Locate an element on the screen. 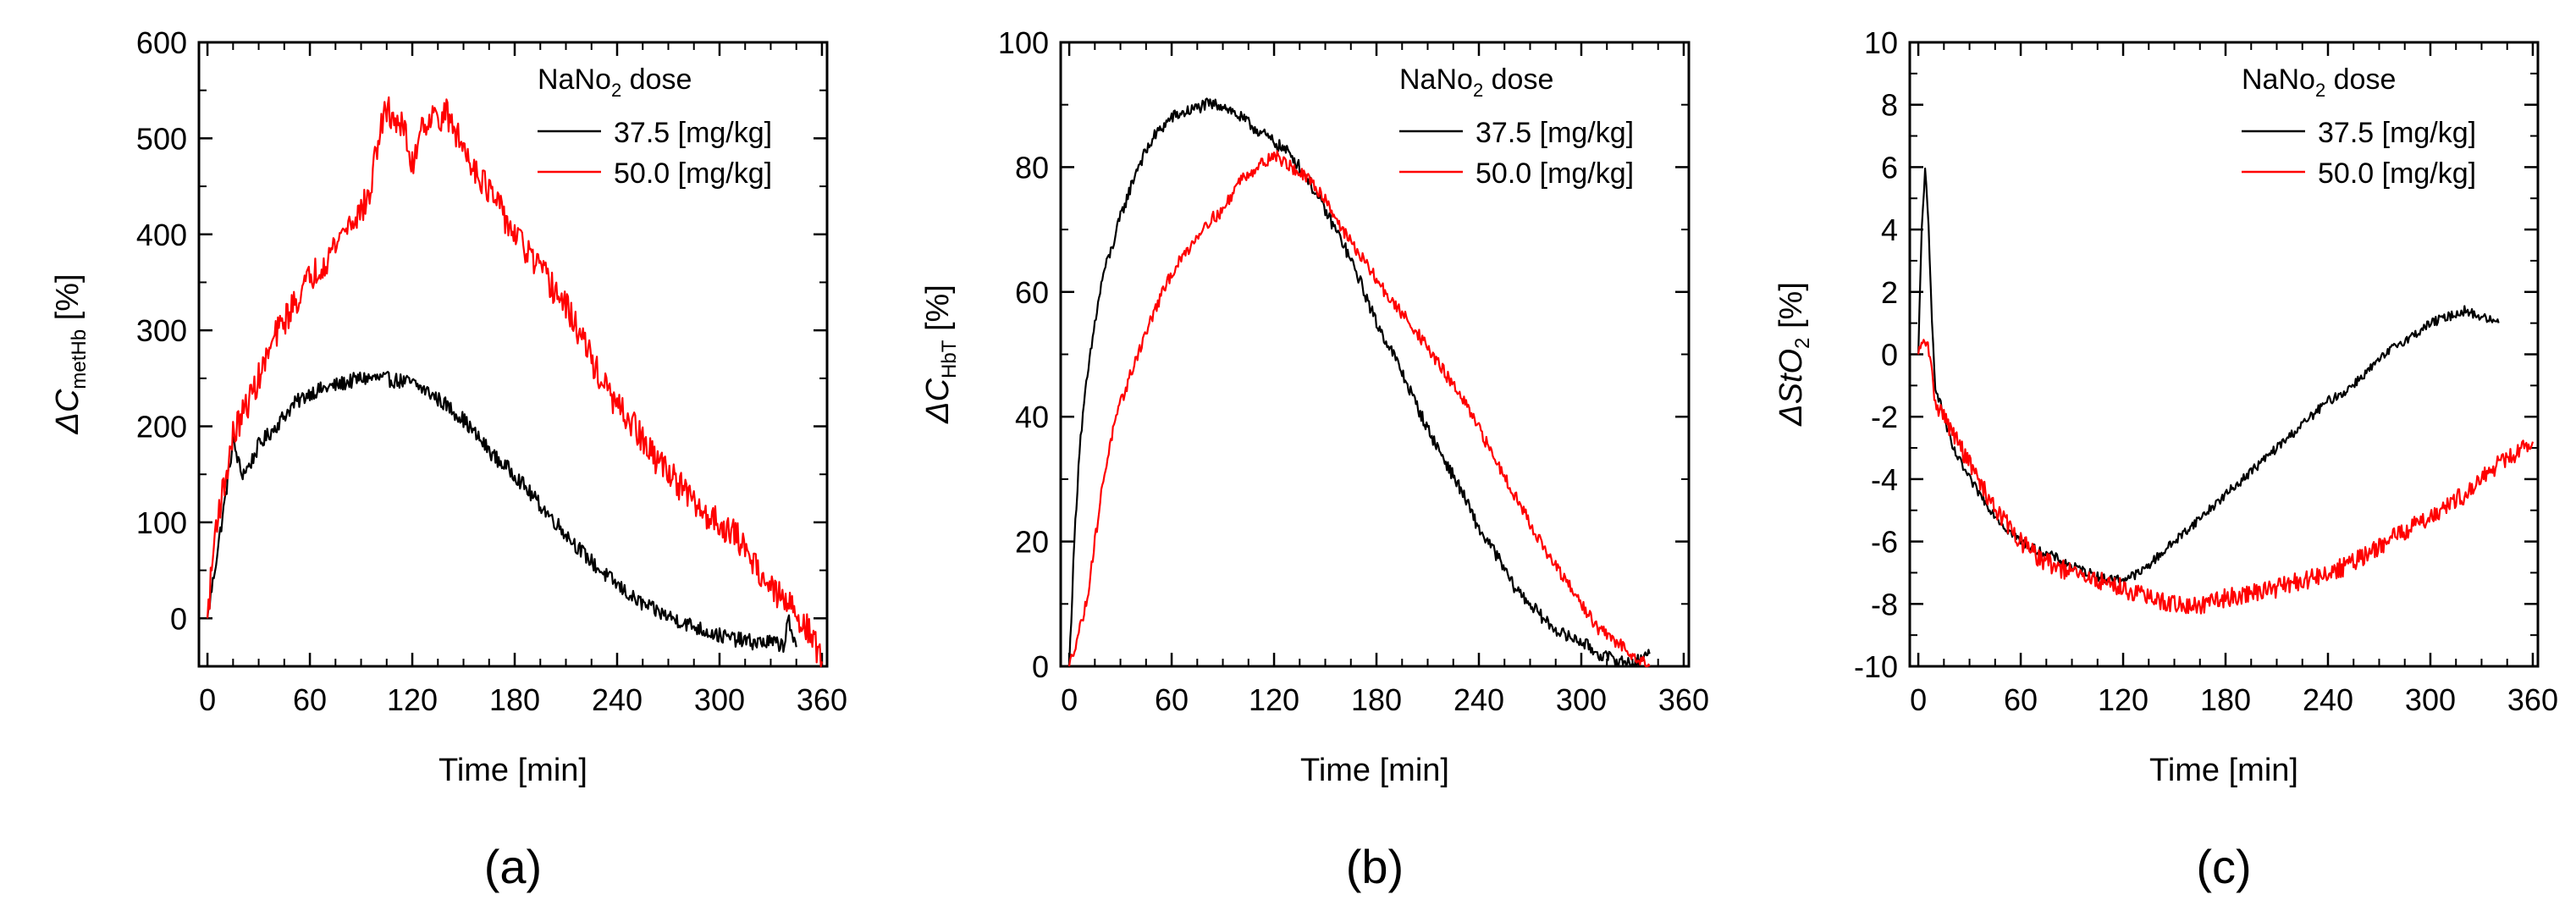 The height and width of the screenshot is (911, 2576). y-tick-label-c: -6 is located at coordinates (1885, 542).